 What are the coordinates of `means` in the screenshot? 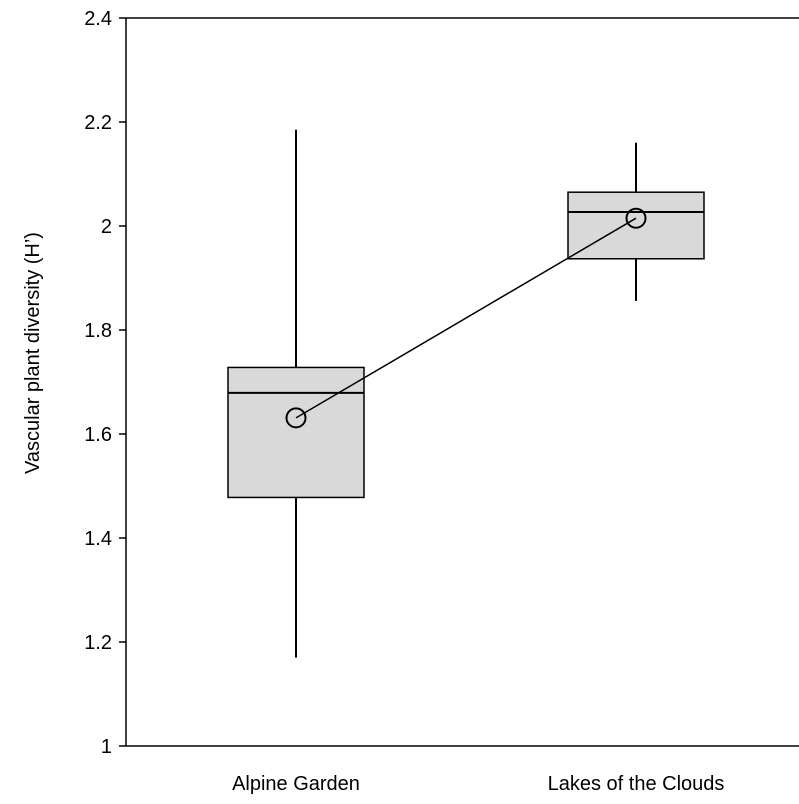 It's located at (466, 318).